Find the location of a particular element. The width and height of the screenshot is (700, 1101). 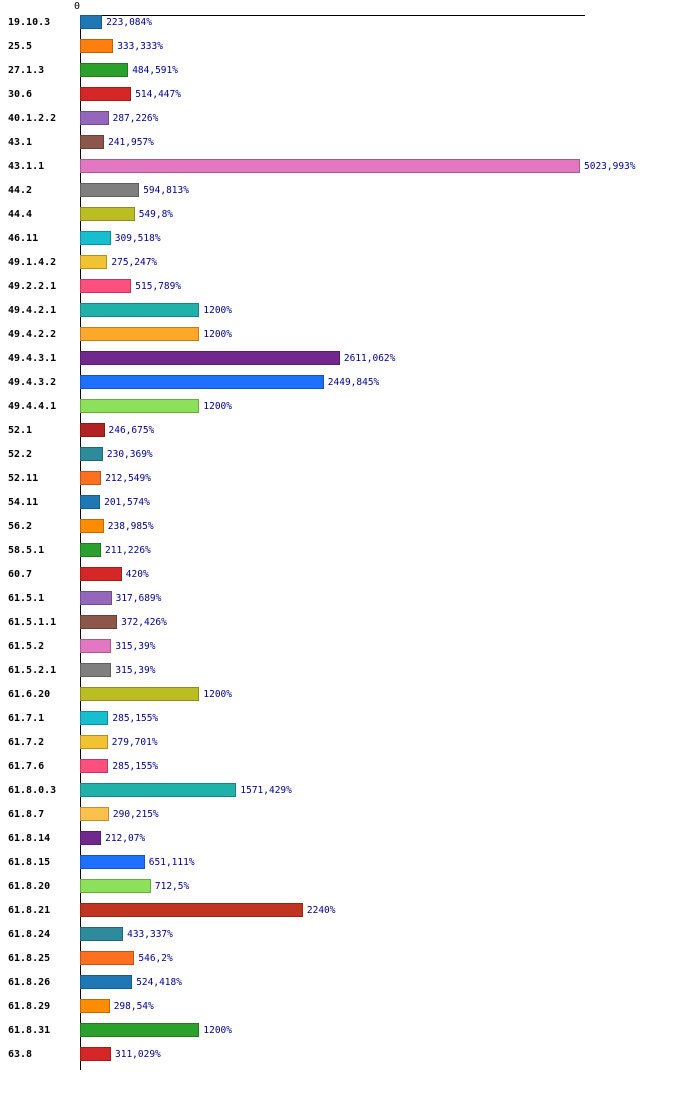

category-label: 49.1.4.2 is located at coordinates (32, 262).